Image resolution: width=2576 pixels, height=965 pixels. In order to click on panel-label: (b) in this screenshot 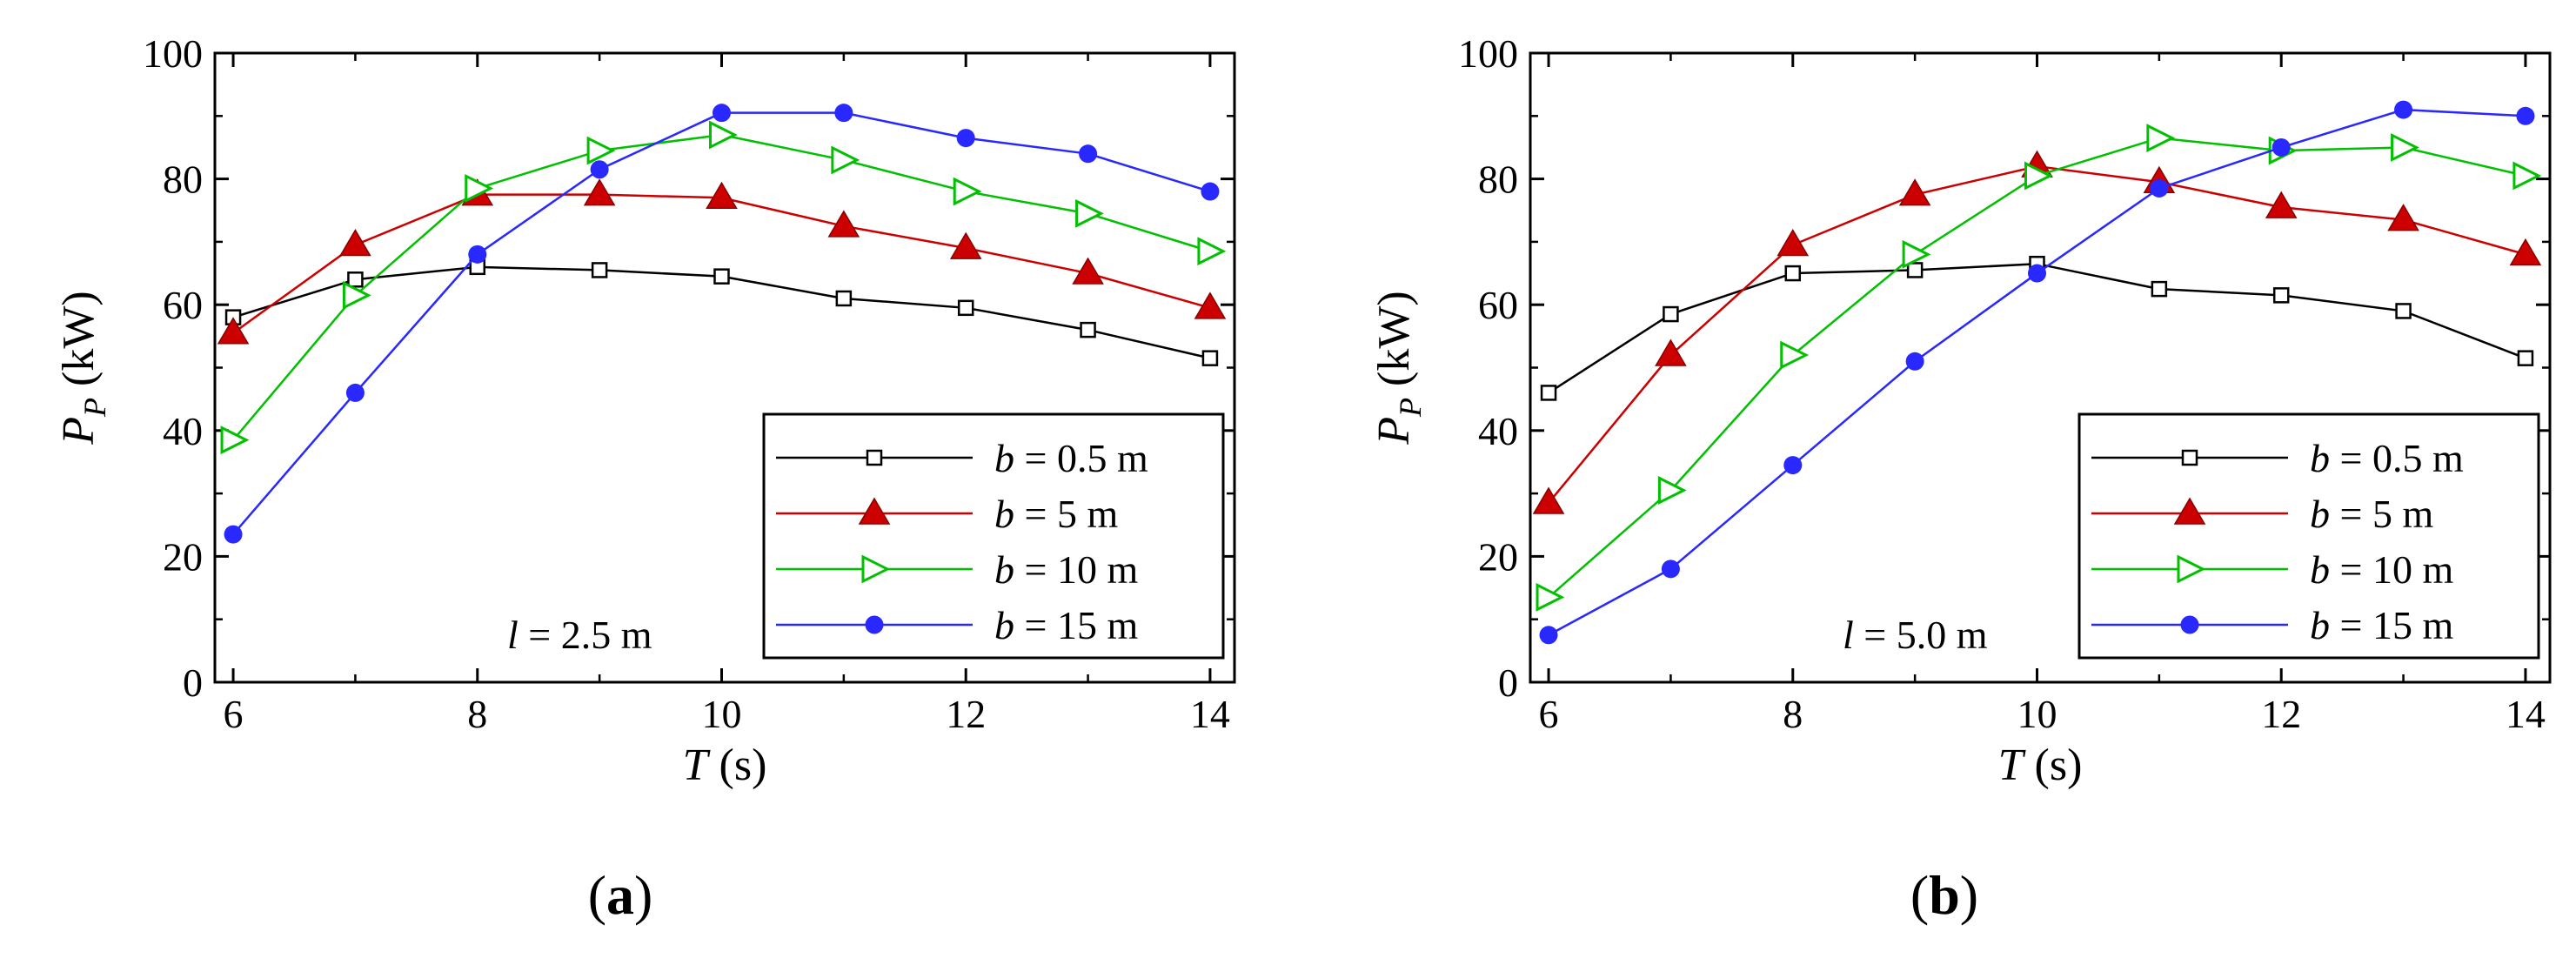, I will do `click(1944, 895)`.